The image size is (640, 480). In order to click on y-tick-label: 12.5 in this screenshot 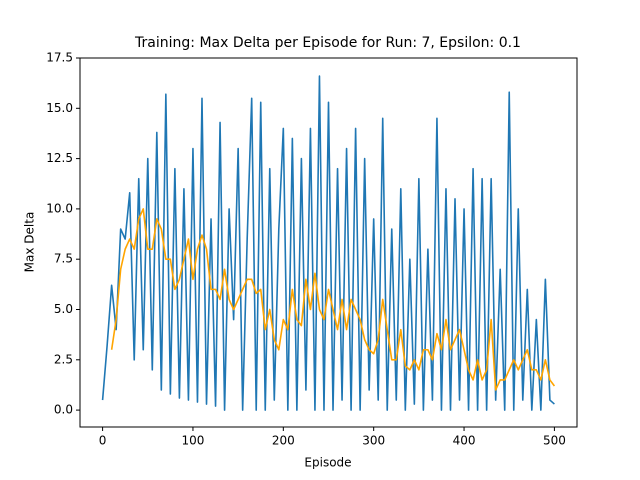, I will do `click(59, 158)`.